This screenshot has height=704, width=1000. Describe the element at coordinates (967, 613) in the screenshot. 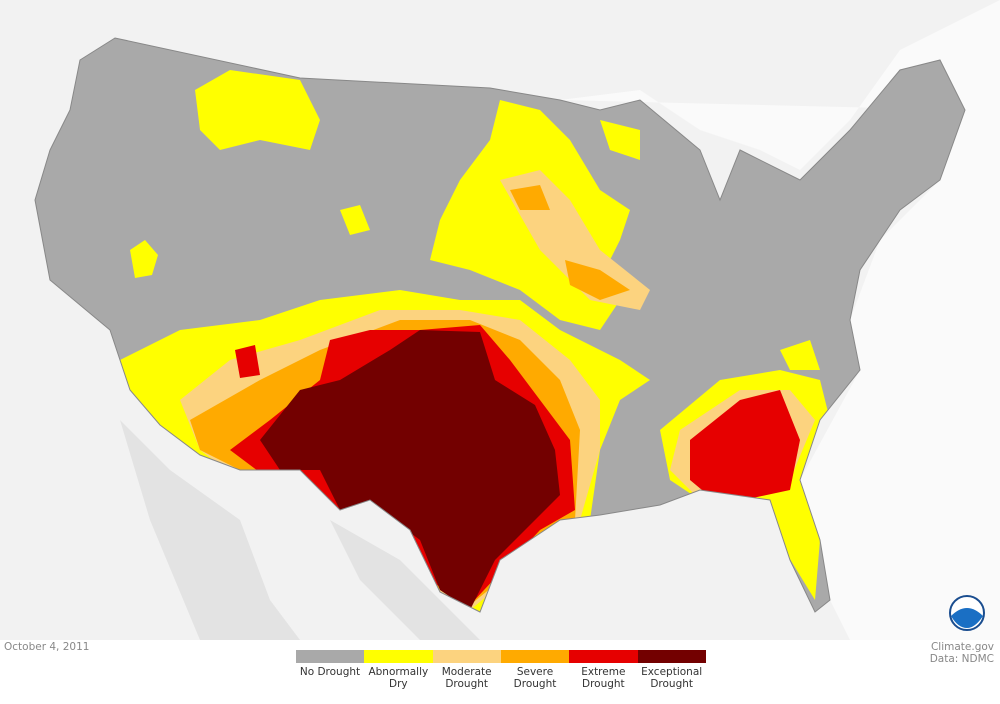

I see `noaa-logo` at that location.